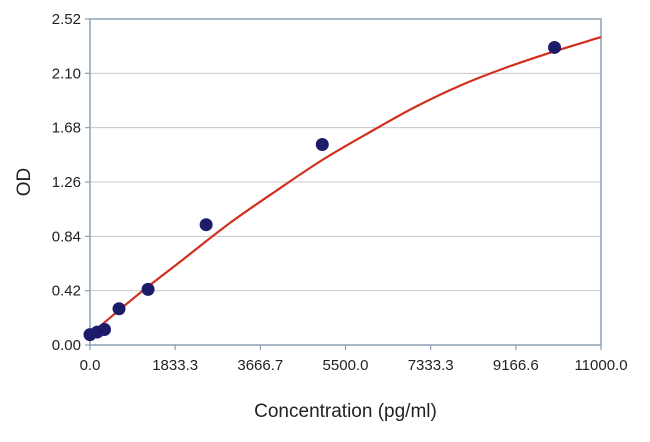 Image resolution: width=650 pixels, height=442 pixels. What do you see at coordinates (66, 128) in the screenshot?
I see `y-tick-label: 1.68` at bounding box center [66, 128].